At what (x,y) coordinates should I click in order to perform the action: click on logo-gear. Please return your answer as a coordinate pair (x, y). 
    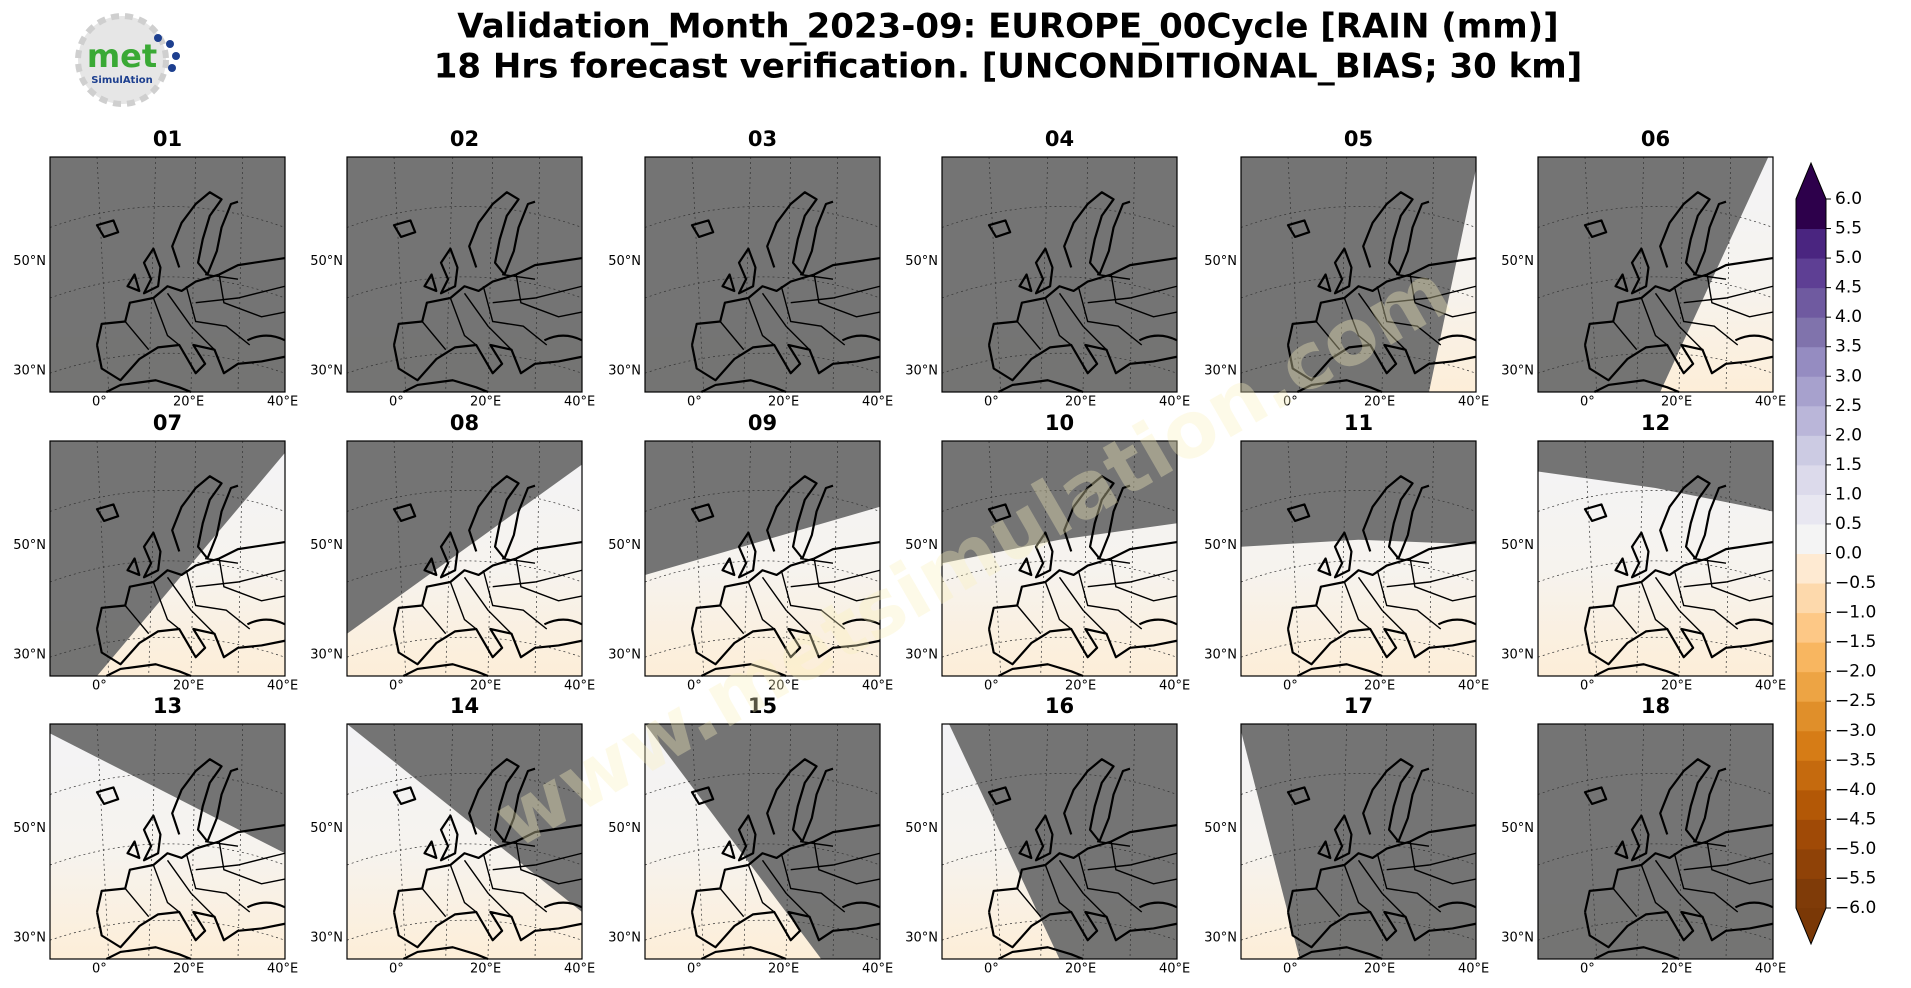
    Looking at the image, I should click on (122, 60).